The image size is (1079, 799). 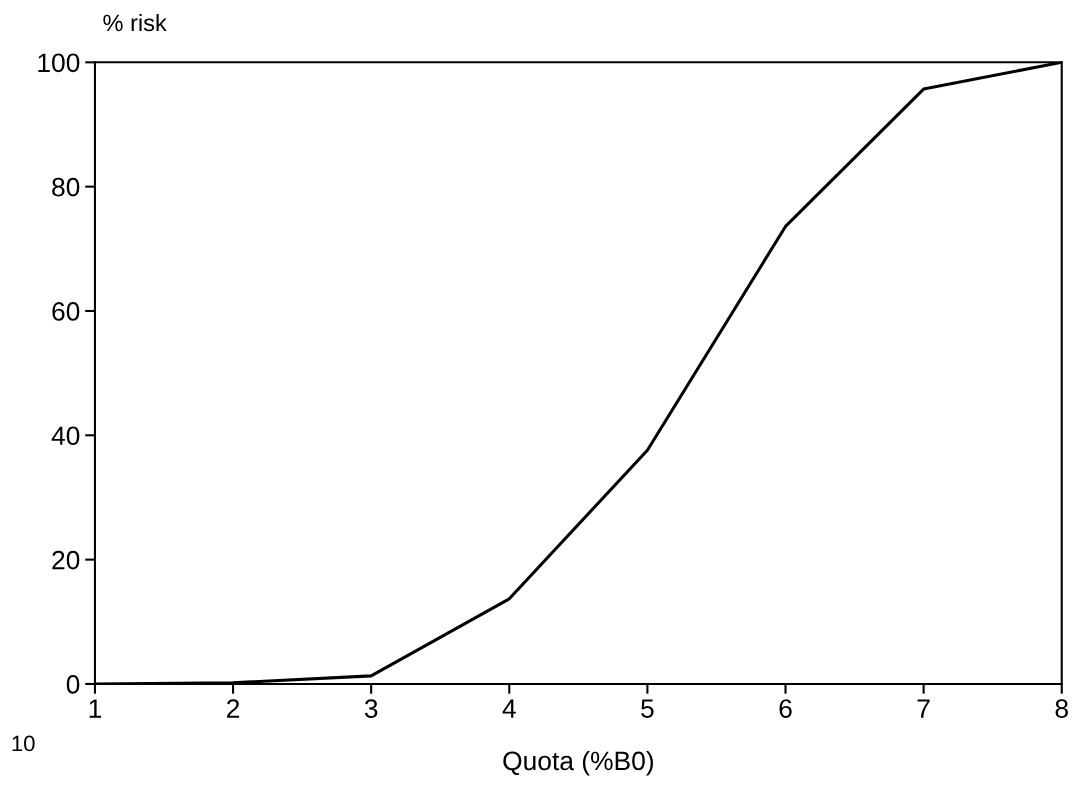 I want to click on y-axis-title: % risk, so click(x=135, y=22).